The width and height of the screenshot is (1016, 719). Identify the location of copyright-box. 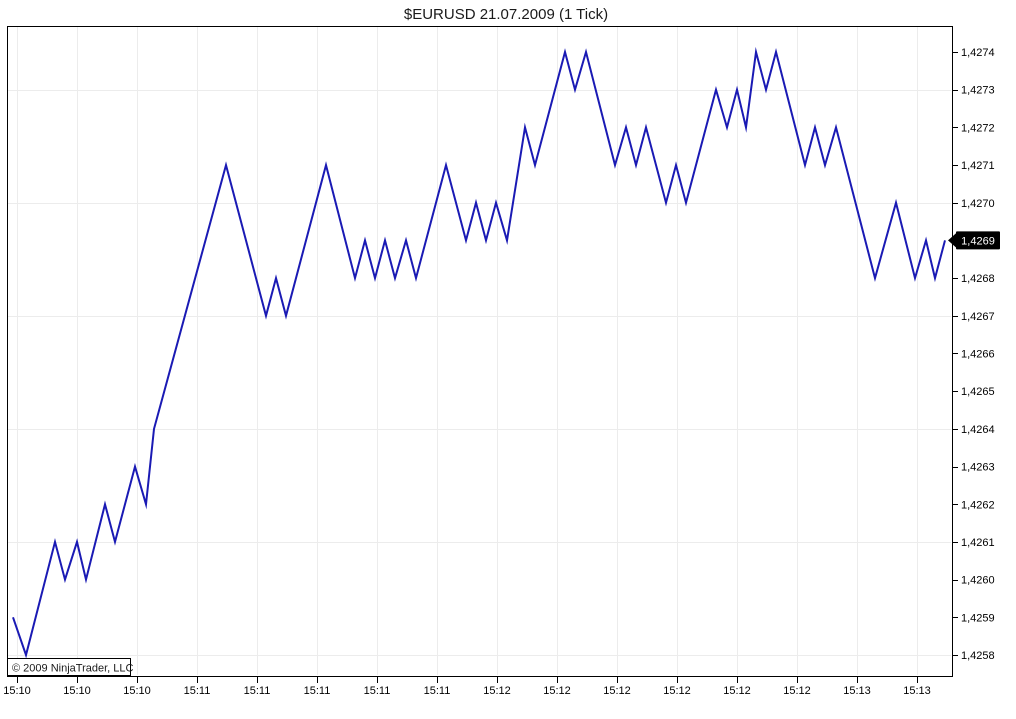
(69, 667).